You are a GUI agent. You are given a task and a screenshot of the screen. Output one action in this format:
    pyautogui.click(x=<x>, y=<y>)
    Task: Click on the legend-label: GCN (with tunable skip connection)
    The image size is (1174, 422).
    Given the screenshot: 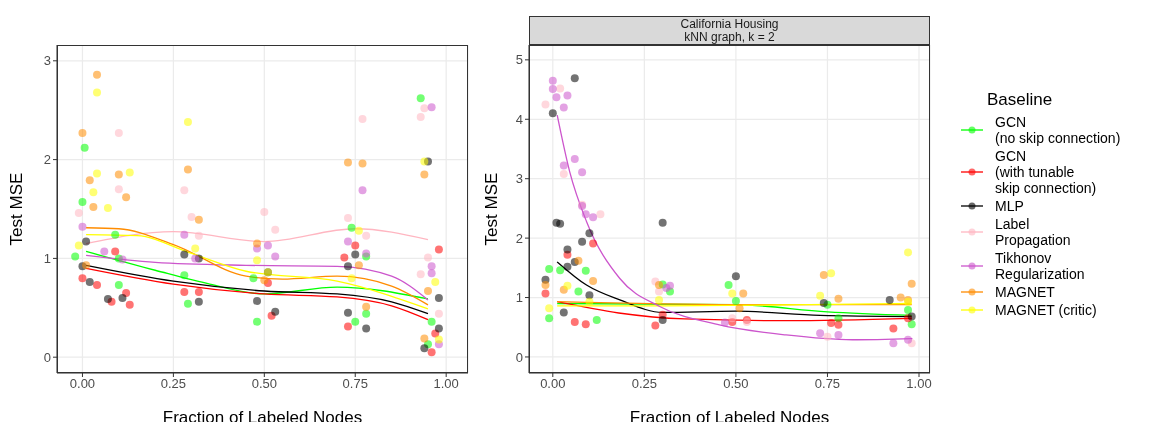 What is the action you would take?
    pyautogui.click(x=1046, y=172)
    